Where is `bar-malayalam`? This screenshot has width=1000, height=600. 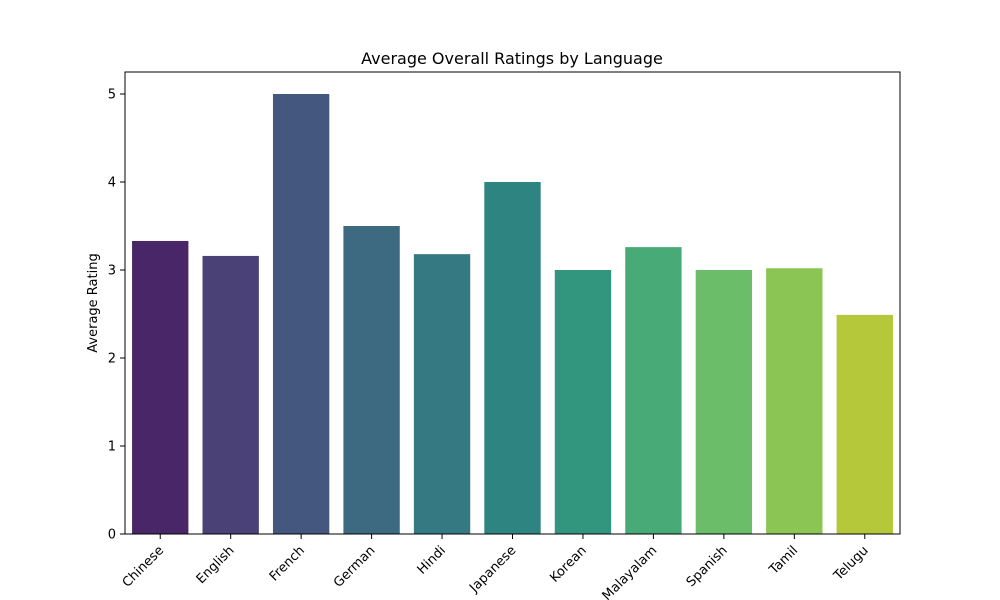
bar-malayalam is located at coordinates (653, 390).